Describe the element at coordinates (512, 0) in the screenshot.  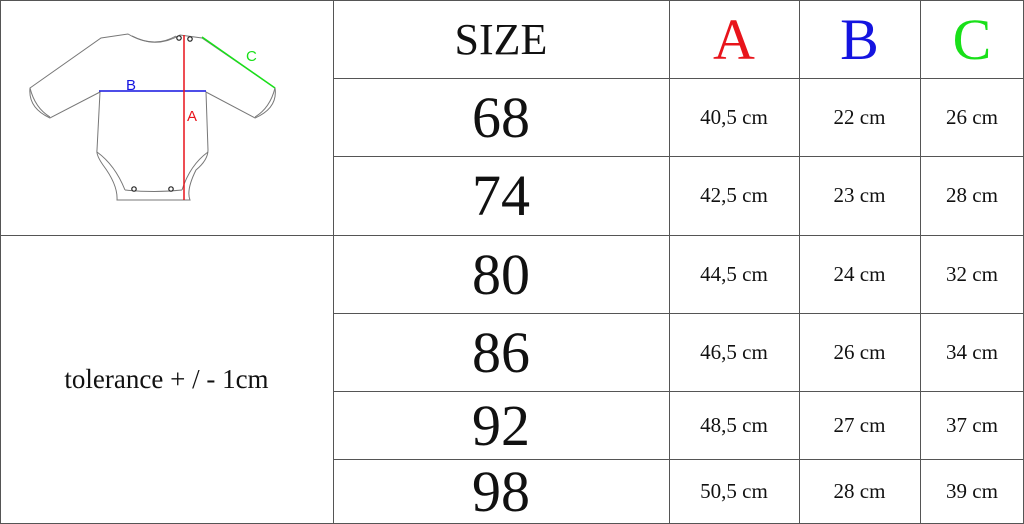
I see `border-top` at that location.